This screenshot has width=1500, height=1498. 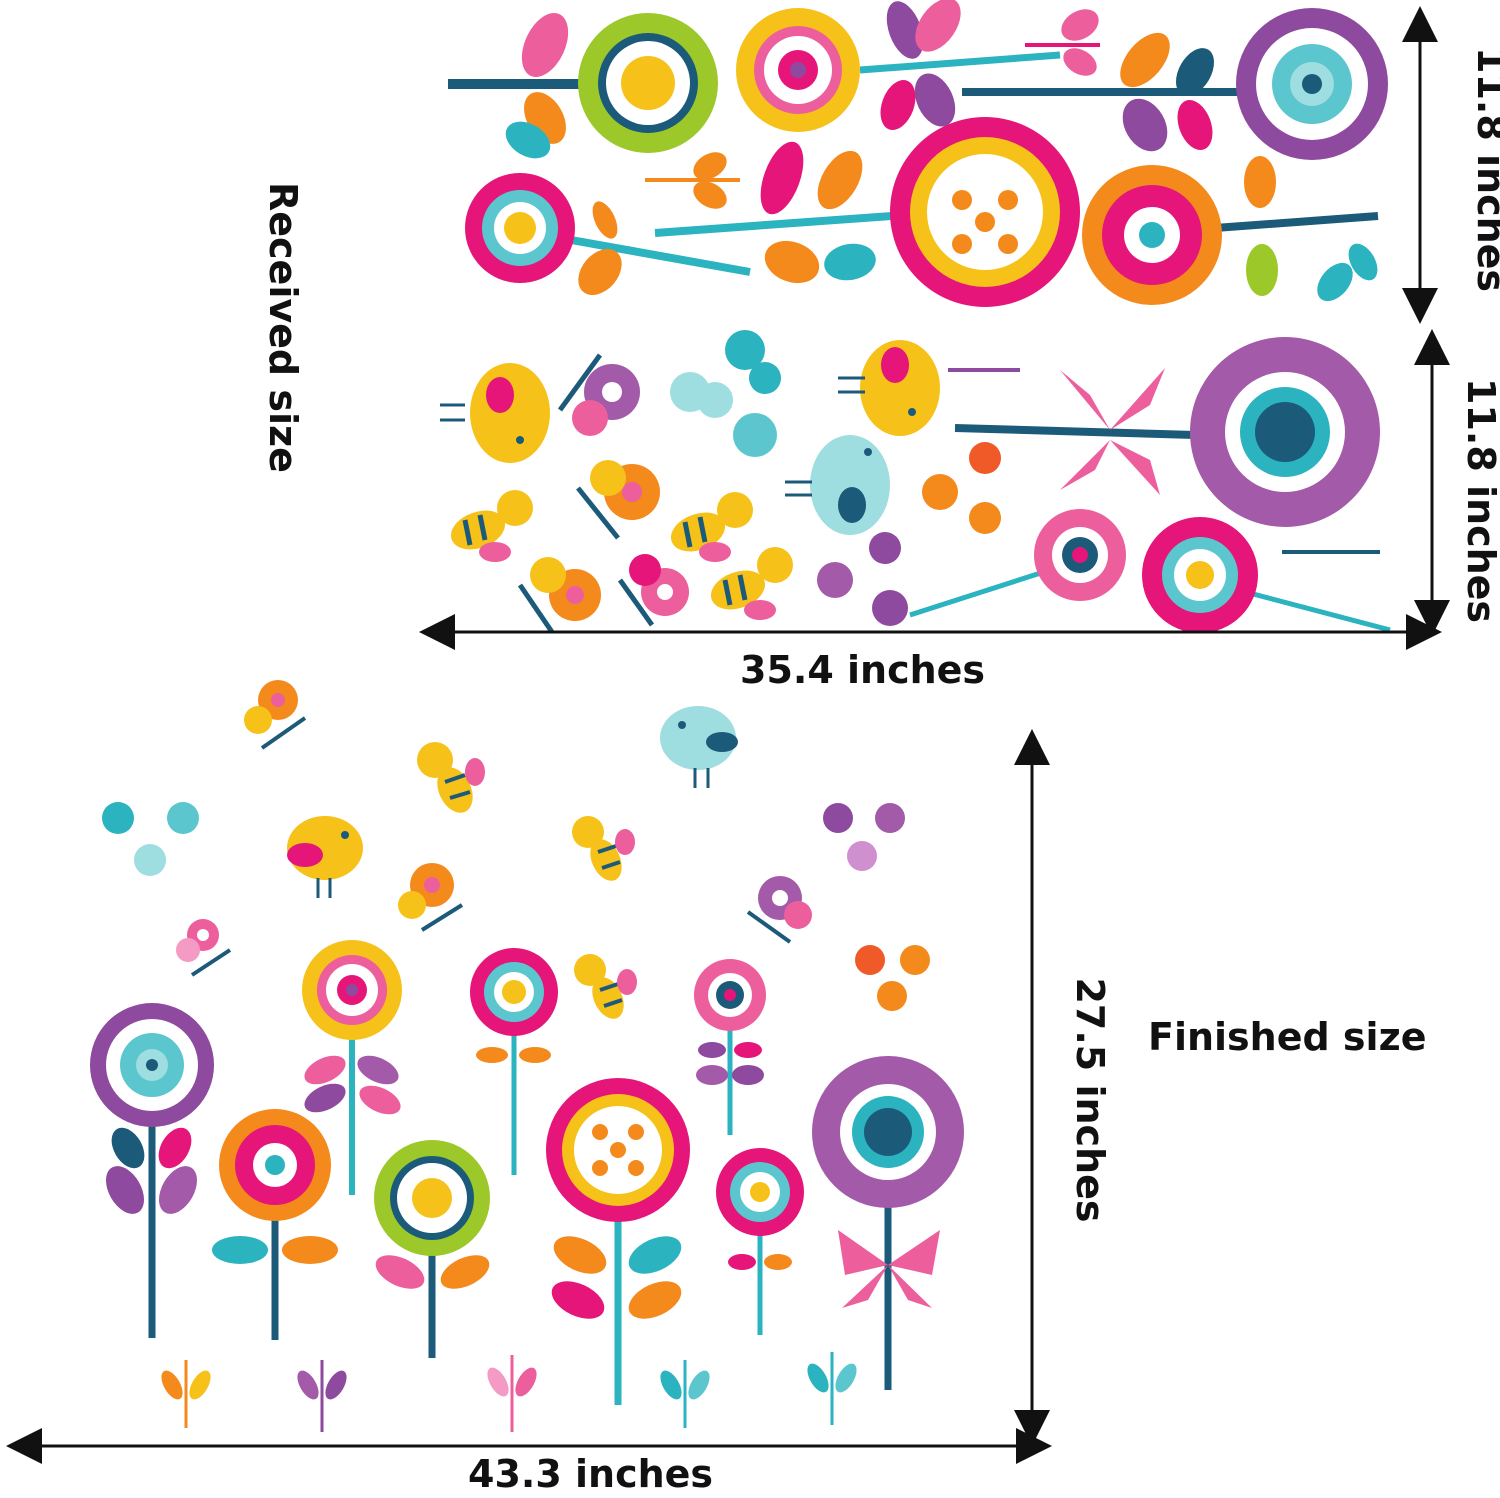 What do you see at coordinates (653, 590) in the screenshot?
I see `butterfly-pink` at bounding box center [653, 590].